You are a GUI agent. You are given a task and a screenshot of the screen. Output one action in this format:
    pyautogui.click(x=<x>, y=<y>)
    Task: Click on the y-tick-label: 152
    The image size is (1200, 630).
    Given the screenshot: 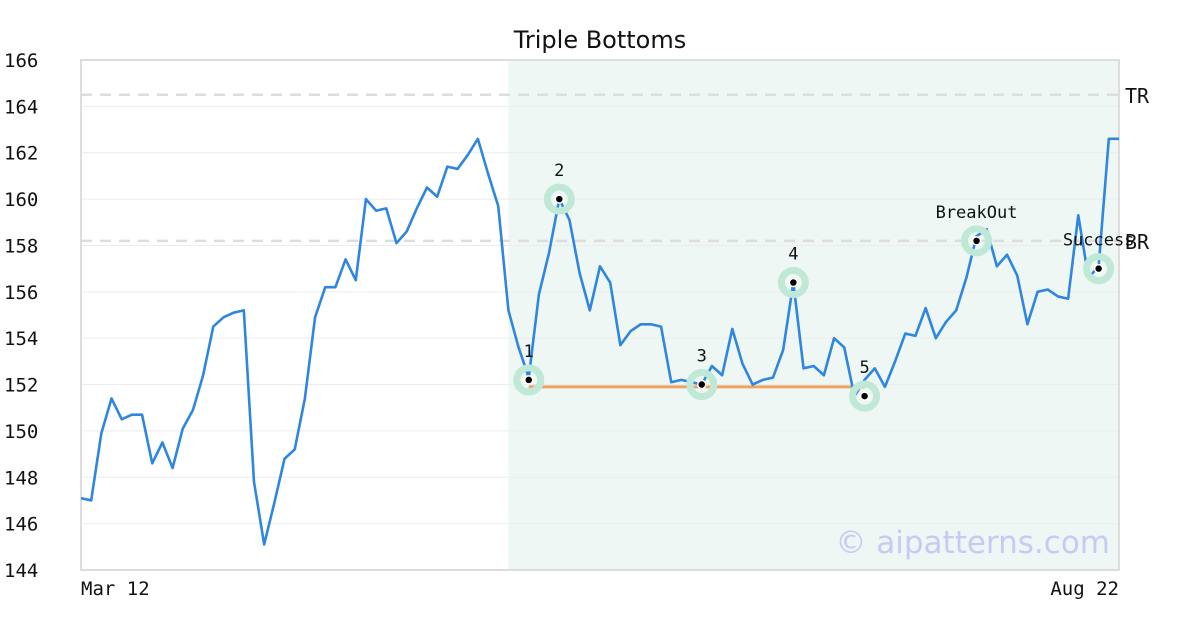 What is the action you would take?
    pyautogui.click(x=21, y=386)
    